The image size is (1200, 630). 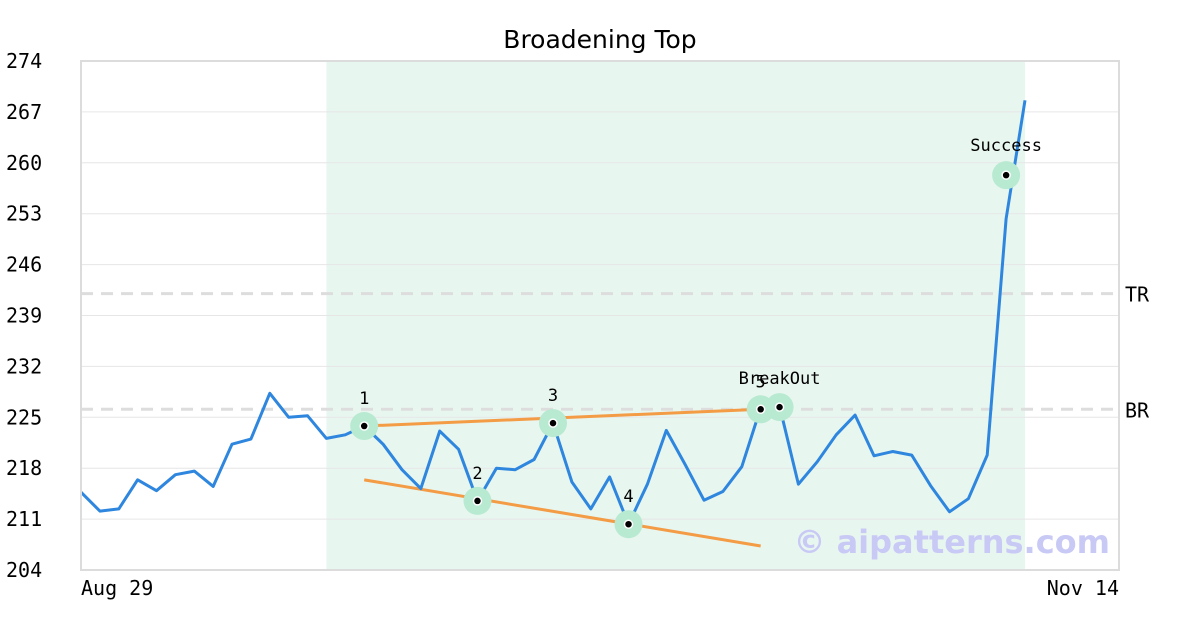 What do you see at coordinates (24, 570) in the screenshot?
I see `y-tick-label: 204` at bounding box center [24, 570].